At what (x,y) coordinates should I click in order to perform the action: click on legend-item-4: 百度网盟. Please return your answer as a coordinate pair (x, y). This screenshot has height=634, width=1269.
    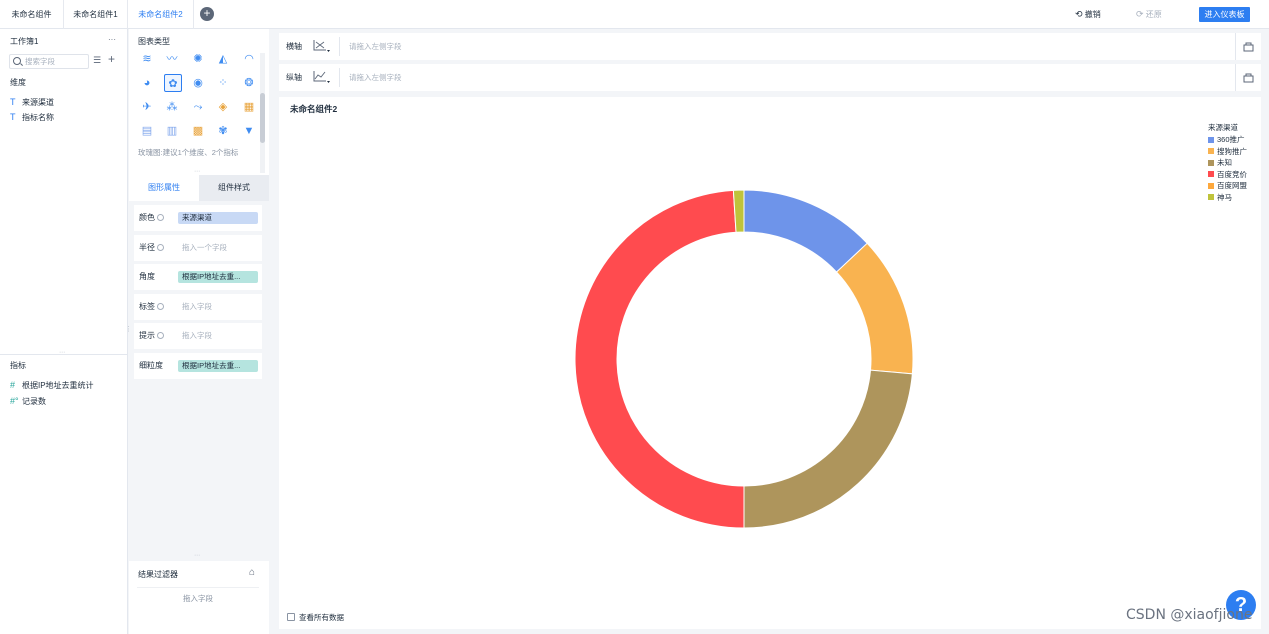
    Looking at the image, I should click on (1227, 186).